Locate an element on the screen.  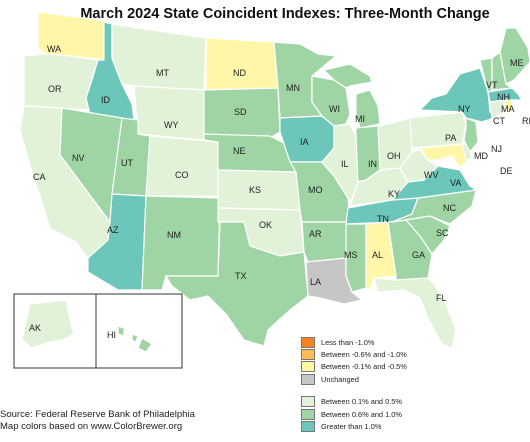
label-VT: VT is located at coordinates (492, 85).